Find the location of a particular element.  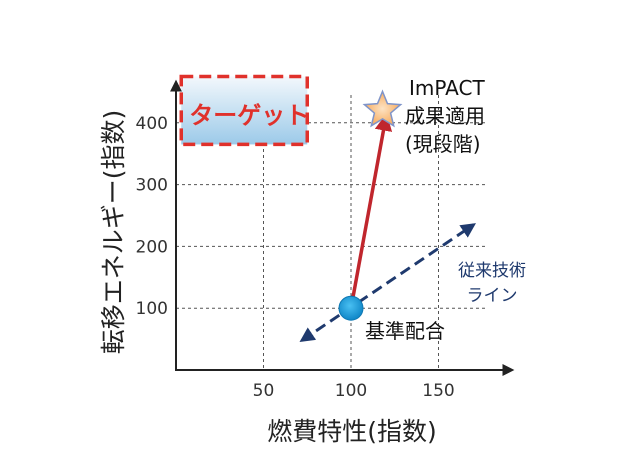

x-axis-title: 燃費特性(指数) is located at coordinates (352, 431).